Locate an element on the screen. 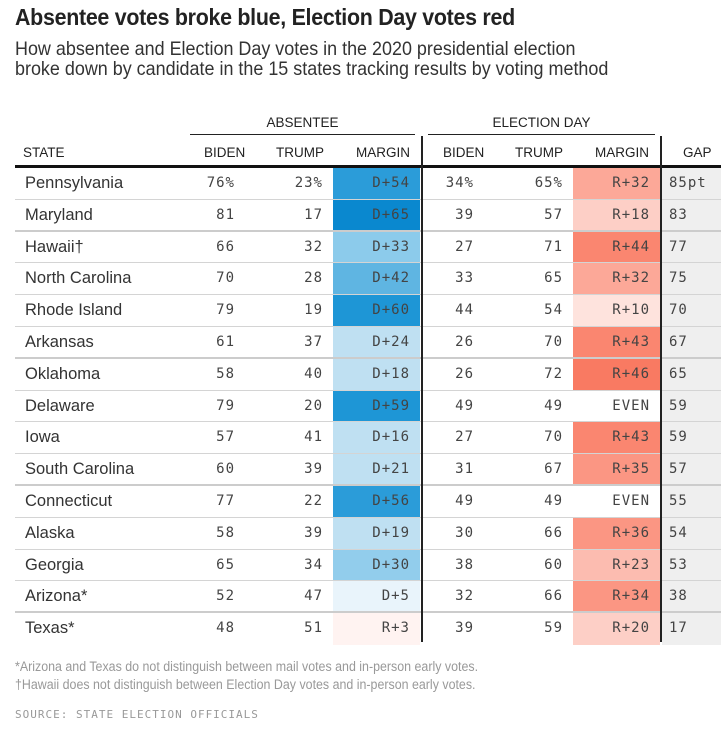 This screenshot has width=721, height=735. election-day-margin: R+20 is located at coordinates (616, 629).